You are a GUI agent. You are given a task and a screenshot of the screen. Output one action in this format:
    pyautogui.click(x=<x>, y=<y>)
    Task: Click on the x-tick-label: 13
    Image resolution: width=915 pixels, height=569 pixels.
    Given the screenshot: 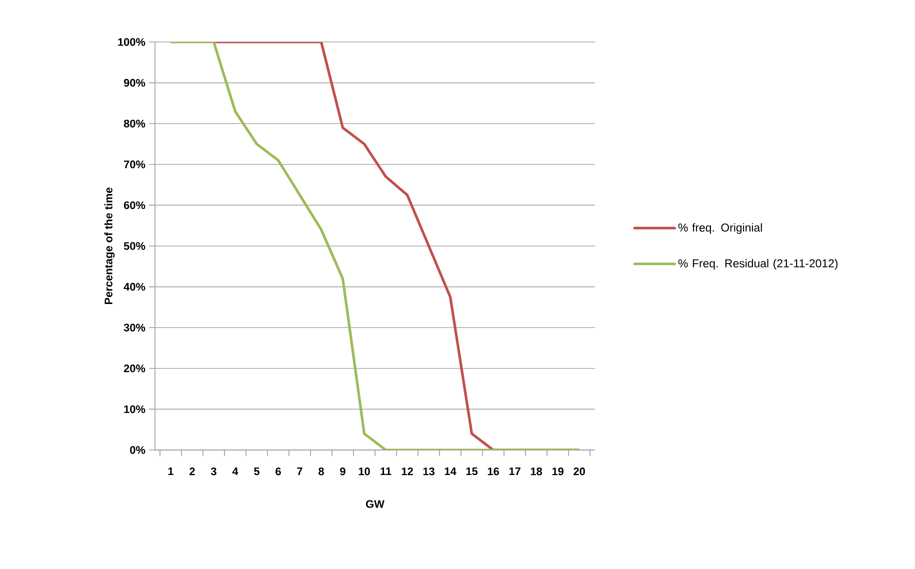 What is the action you would take?
    pyautogui.click(x=428, y=472)
    